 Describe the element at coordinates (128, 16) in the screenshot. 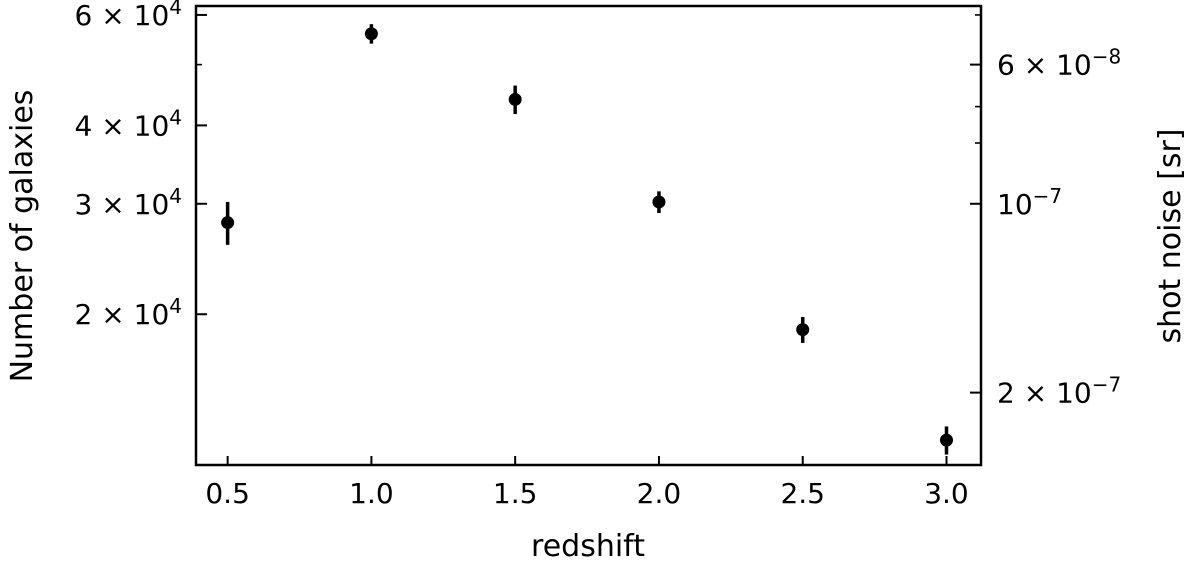

I see `y-tick-label: 6 × 104` at that location.